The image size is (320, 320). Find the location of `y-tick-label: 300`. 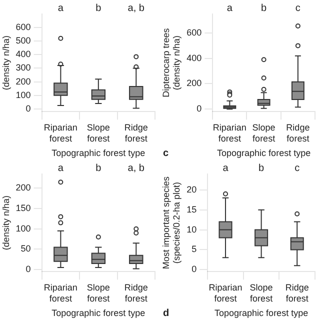

y-tick-label: 300 is located at coordinates (23, 67).